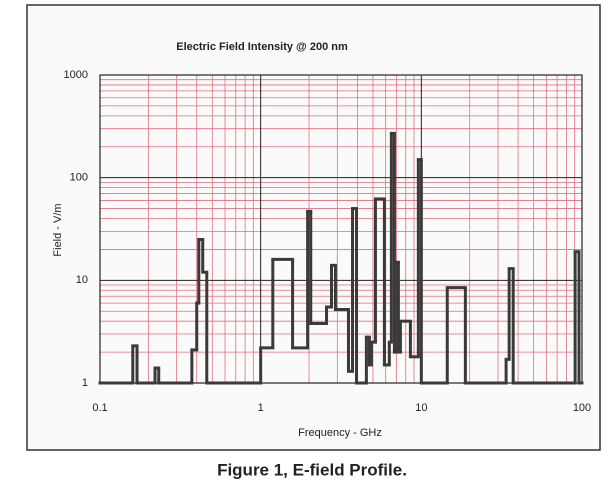  I want to click on chart-title: Electric Field Intensity @ 200 nm, so click(262, 47).